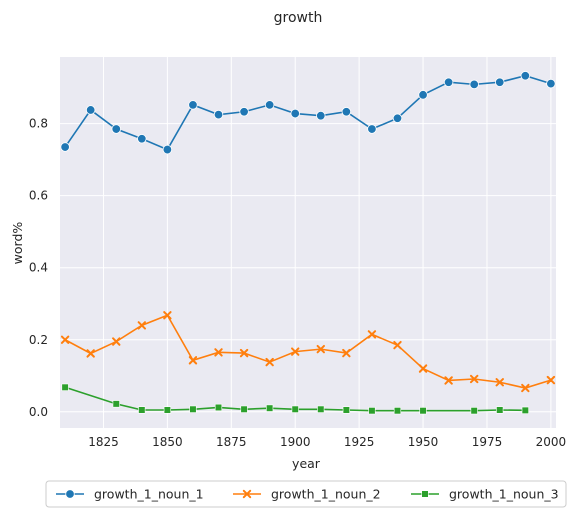  What do you see at coordinates (423, 442) in the screenshot?
I see `x-tick-label: 1950` at bounding box center [423, 442].